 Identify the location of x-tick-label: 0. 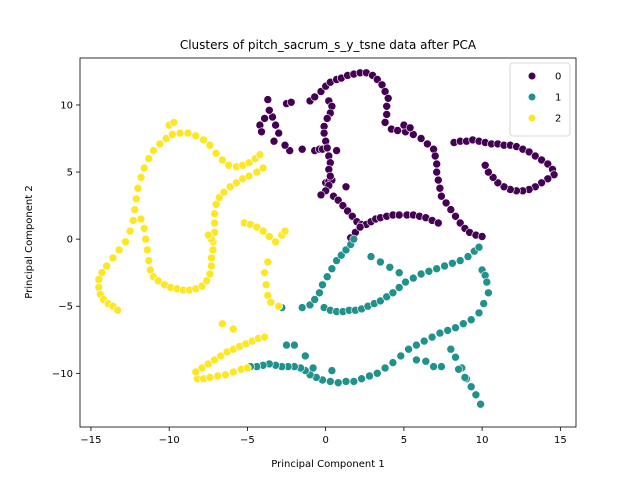
(325, 440).